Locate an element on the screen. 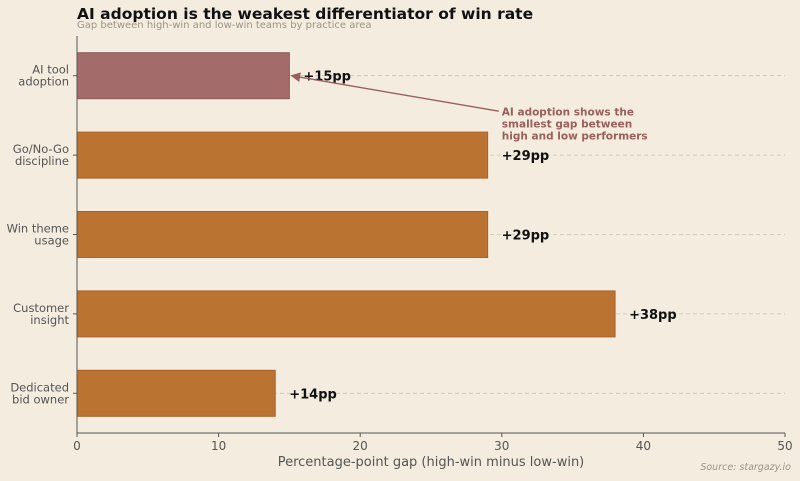 Image resolution: width=800 pixels, height=481 pixels. category-label-line: Customer is located at coordinates (41, 308).